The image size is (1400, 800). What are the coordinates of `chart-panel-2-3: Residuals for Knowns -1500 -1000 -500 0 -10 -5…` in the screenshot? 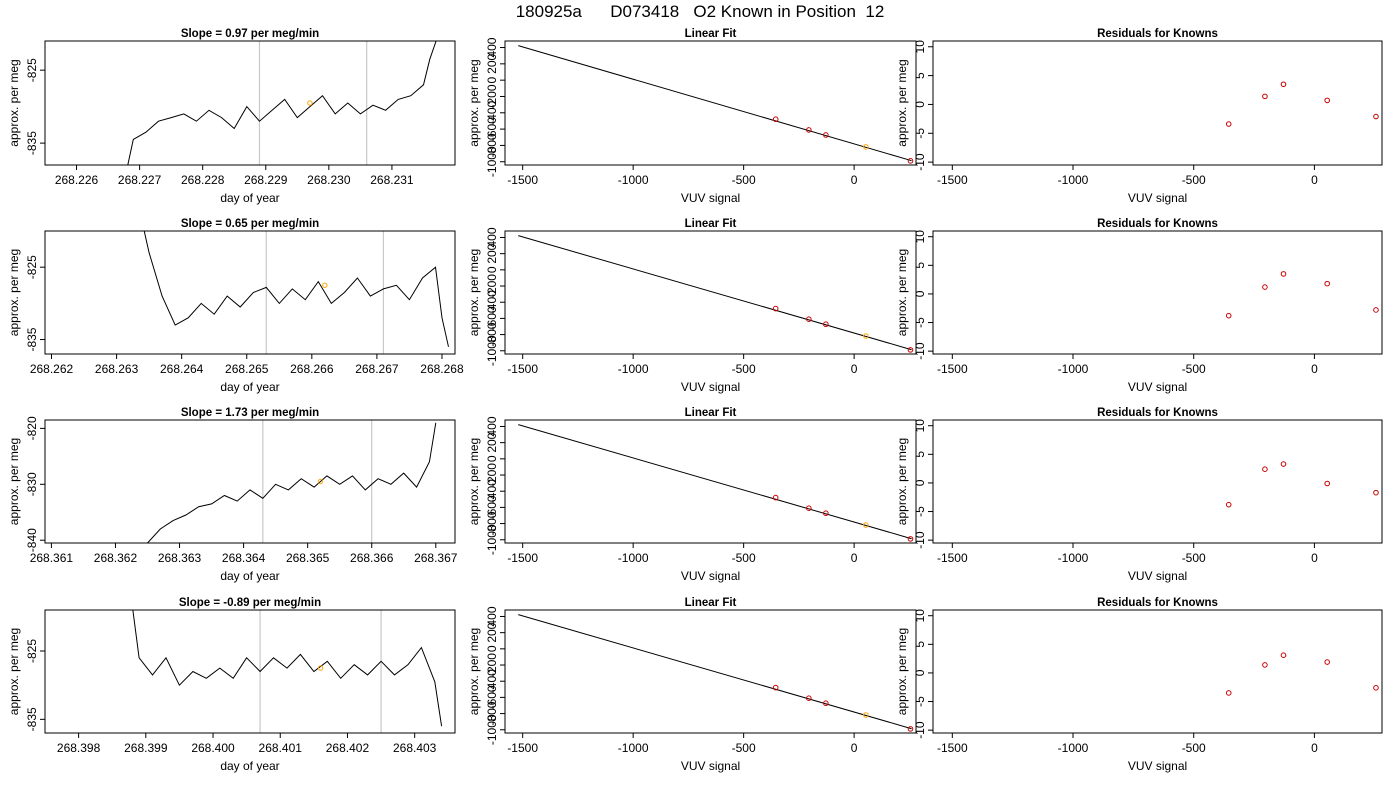 It's located at (1139, 306).